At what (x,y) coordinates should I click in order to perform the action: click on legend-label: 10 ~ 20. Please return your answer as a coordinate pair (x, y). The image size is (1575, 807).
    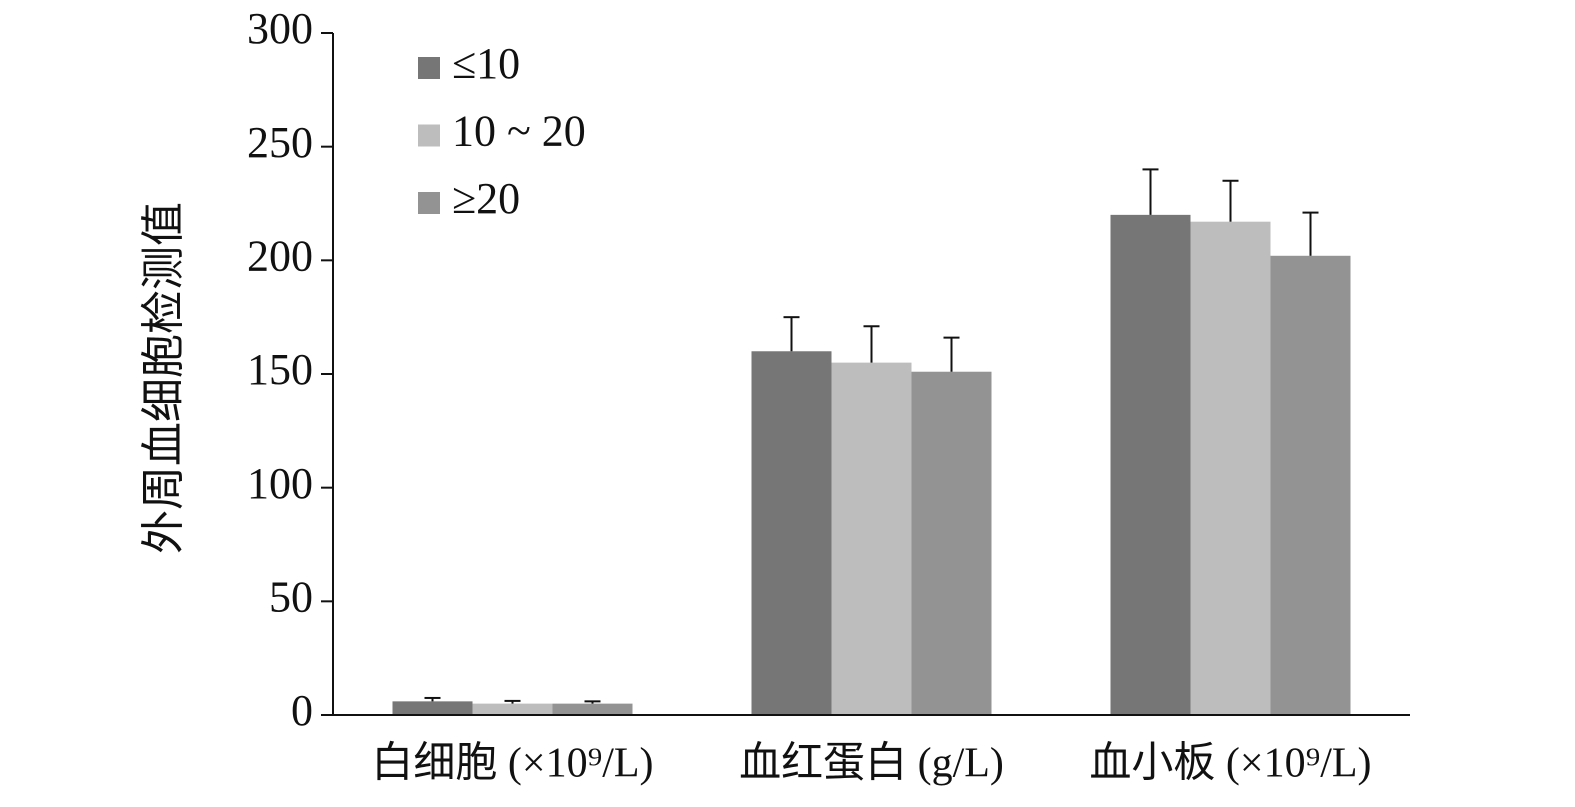
    Looking at the image, I should click on (519, 131).